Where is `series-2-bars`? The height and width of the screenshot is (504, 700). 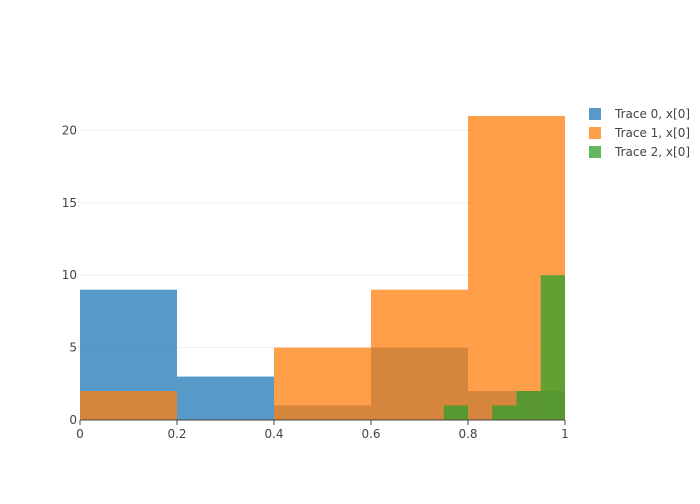
series-2-bars is located at coordinates (504, 347).